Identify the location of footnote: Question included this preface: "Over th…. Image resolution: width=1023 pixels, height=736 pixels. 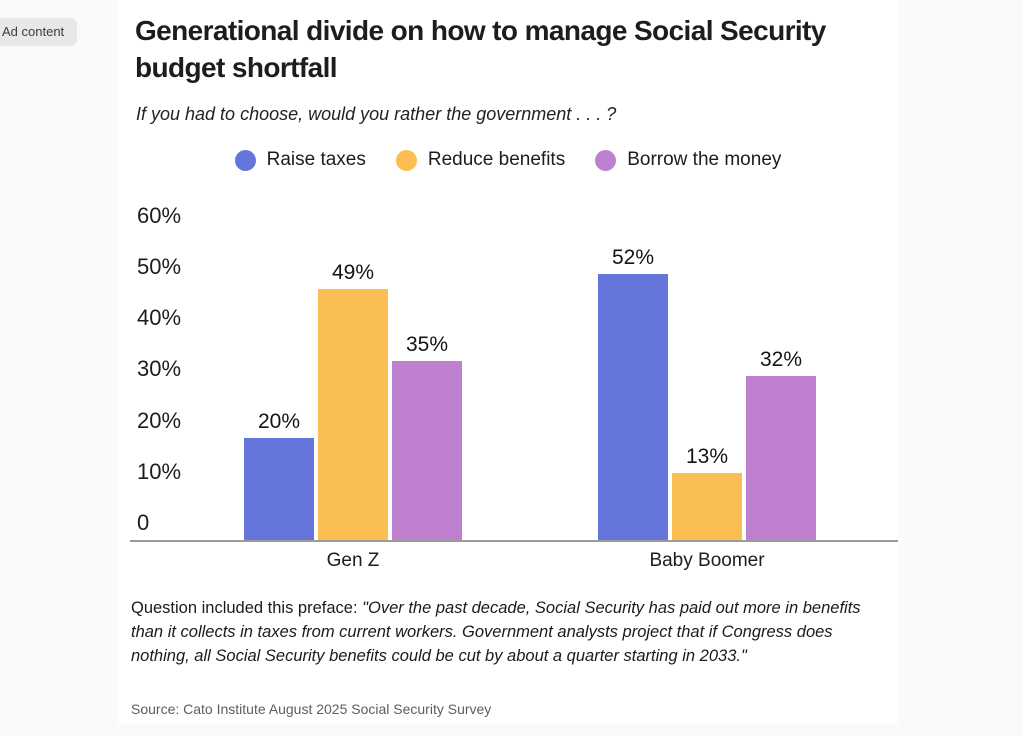
(508, 632).